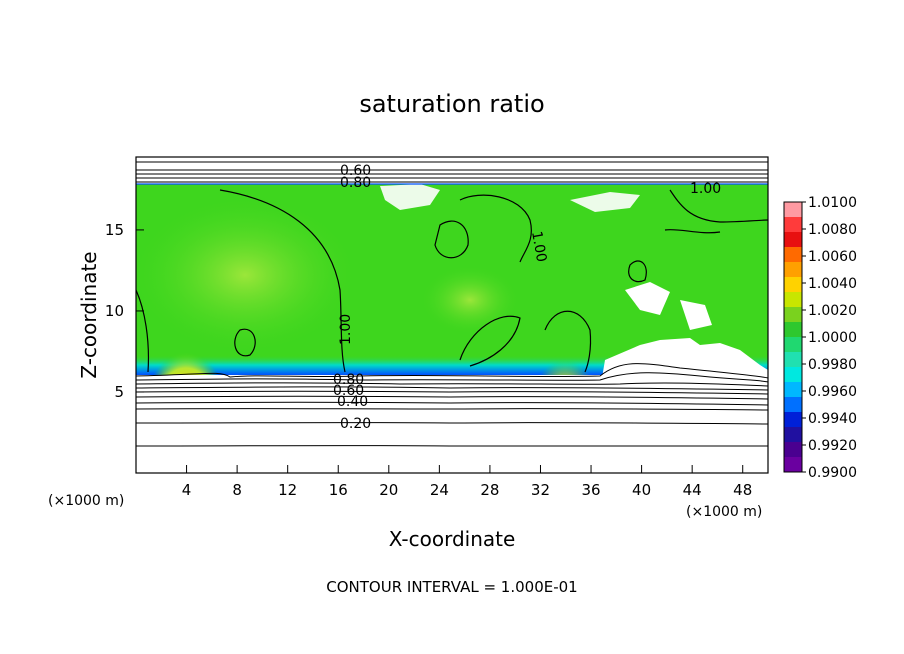  What do you see at coordinates (832, 446) in the screenshot?
I see `colorbar-label: 0.9920` at bounding box center [832, 446].